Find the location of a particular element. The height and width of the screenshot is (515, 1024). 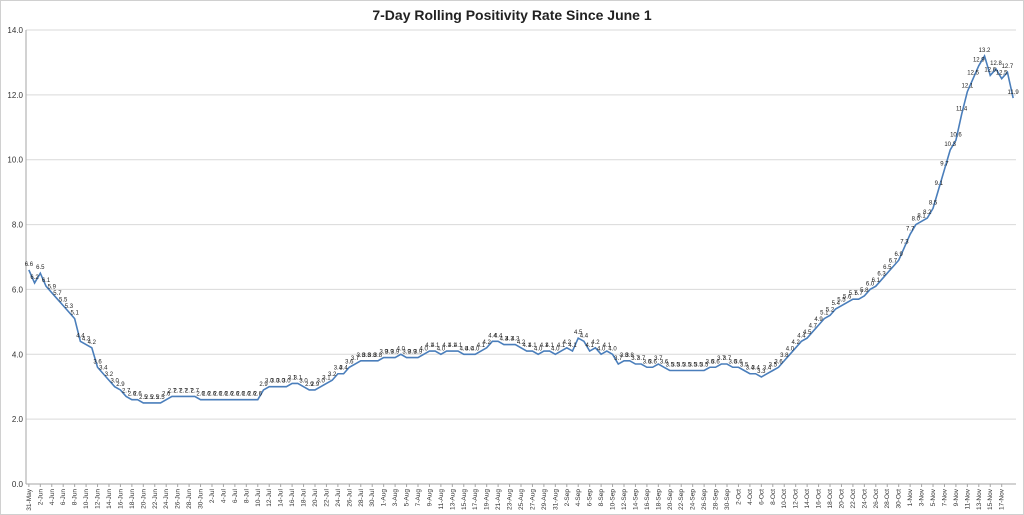

x-tick-label: 6-Oct is located at coordinates (761, 497).